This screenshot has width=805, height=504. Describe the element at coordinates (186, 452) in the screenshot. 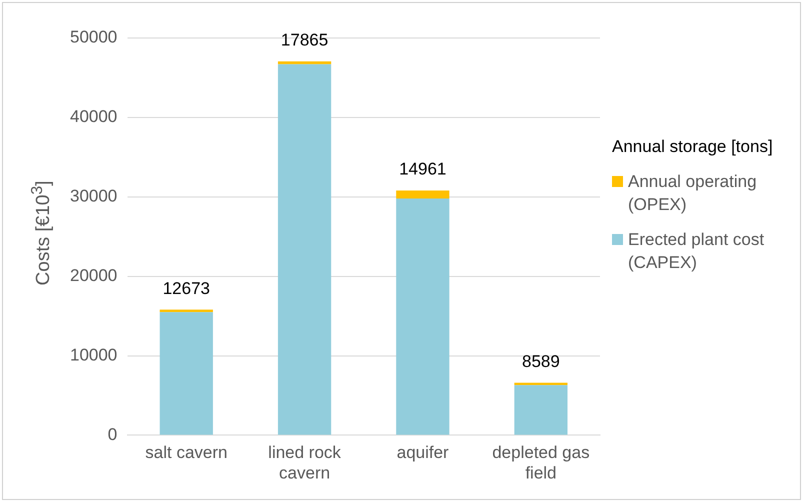

I see `x-tick-label: salt cavern` at that location.